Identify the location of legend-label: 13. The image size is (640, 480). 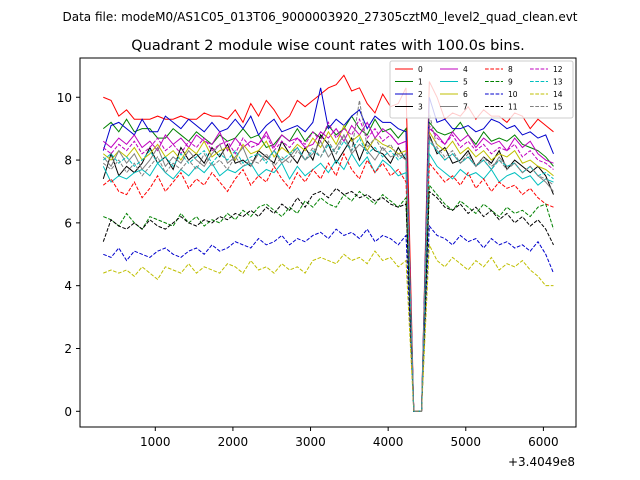
(558, 82).